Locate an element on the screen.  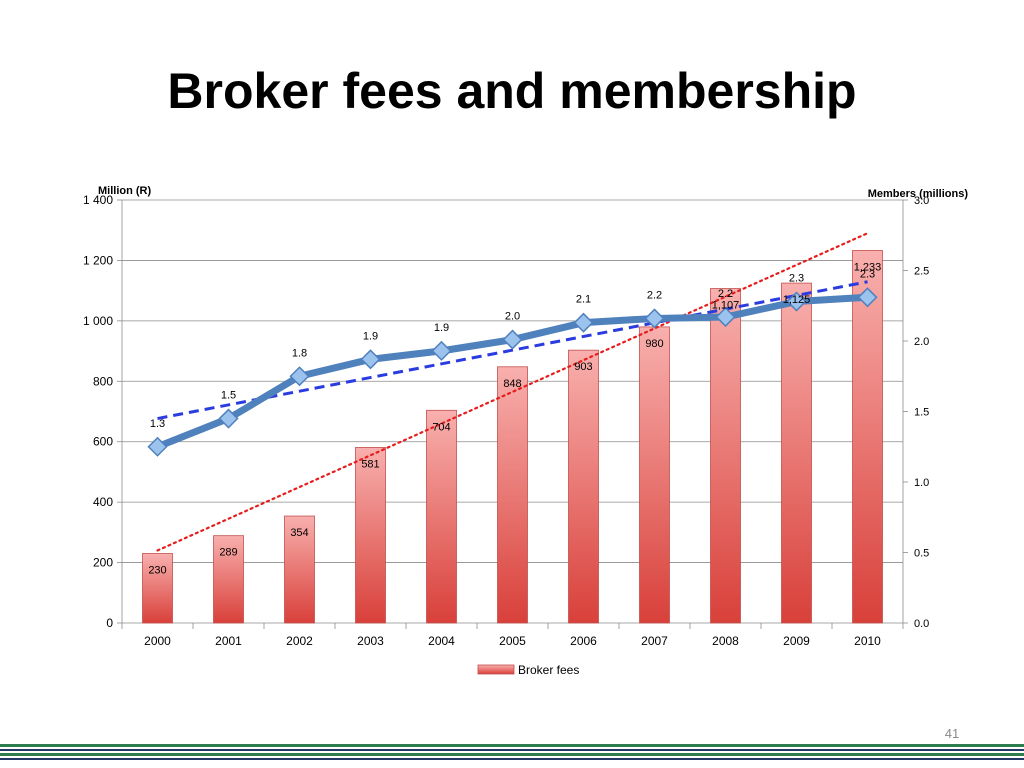
x-tick-label: 2010 is located at coordinates (867, 641).